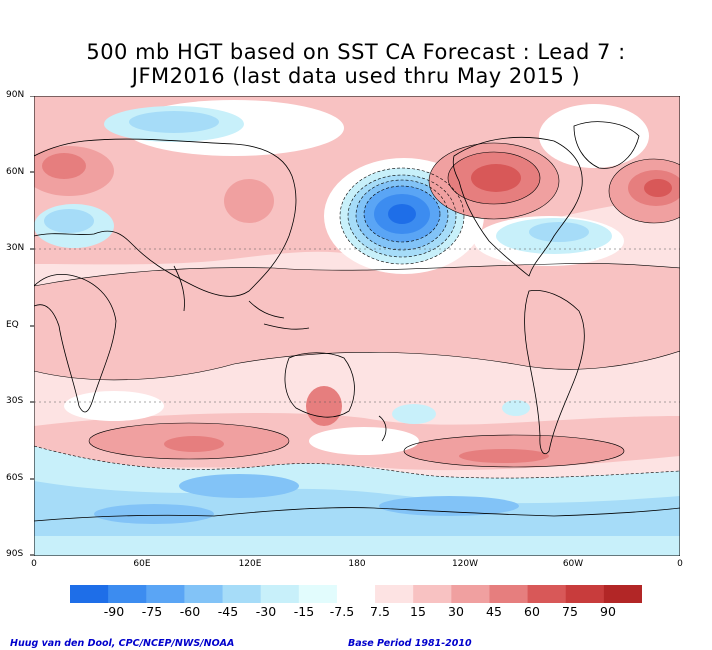  Describe the element at coordinates (573, 564) in the screenshot. I see `lon-label-60w: 60W` at that location.